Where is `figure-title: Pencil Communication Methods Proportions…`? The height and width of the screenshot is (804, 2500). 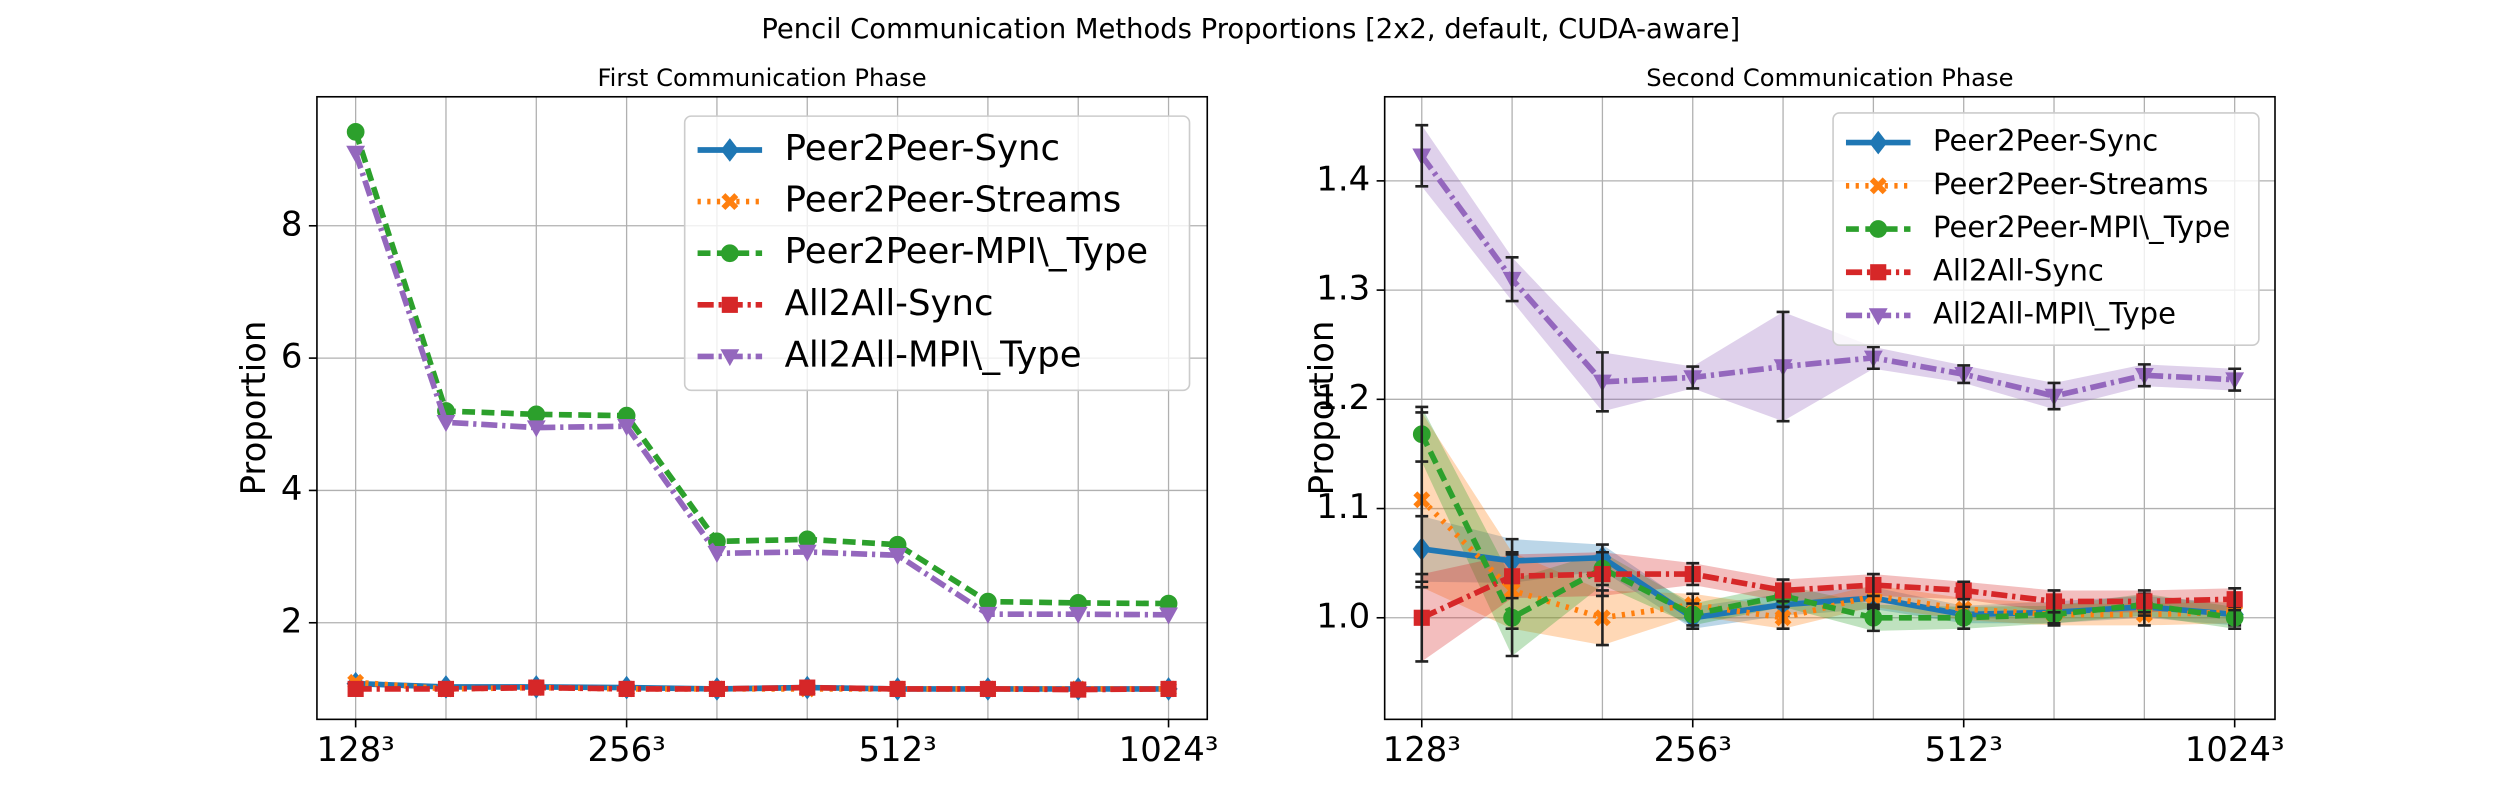 figure-title: Pencil Communication Methods Proportions… is located at coordinates (1250, 29).